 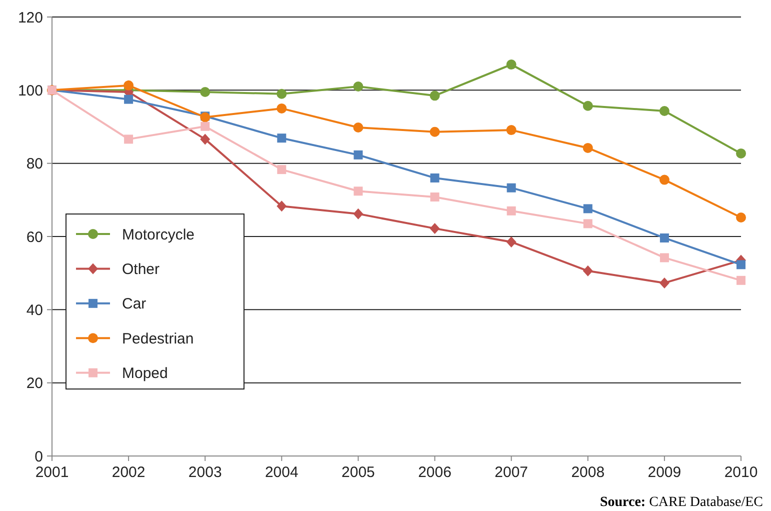 I want to click on source-note: Source: CARE Database/EC, so click(x=681, y=502).